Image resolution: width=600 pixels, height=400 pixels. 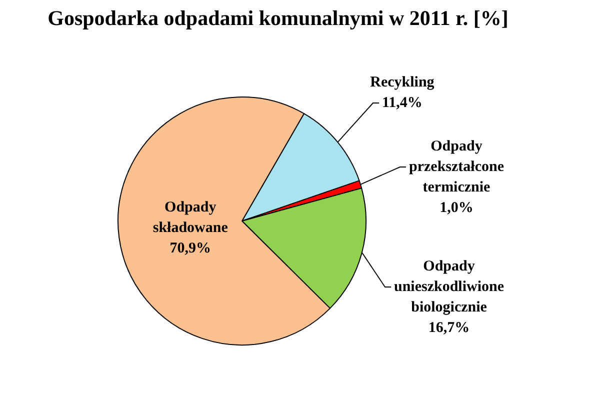 I want to click on slice-label: Odpady przekształcone termicznie, so click(x=456, y=167).